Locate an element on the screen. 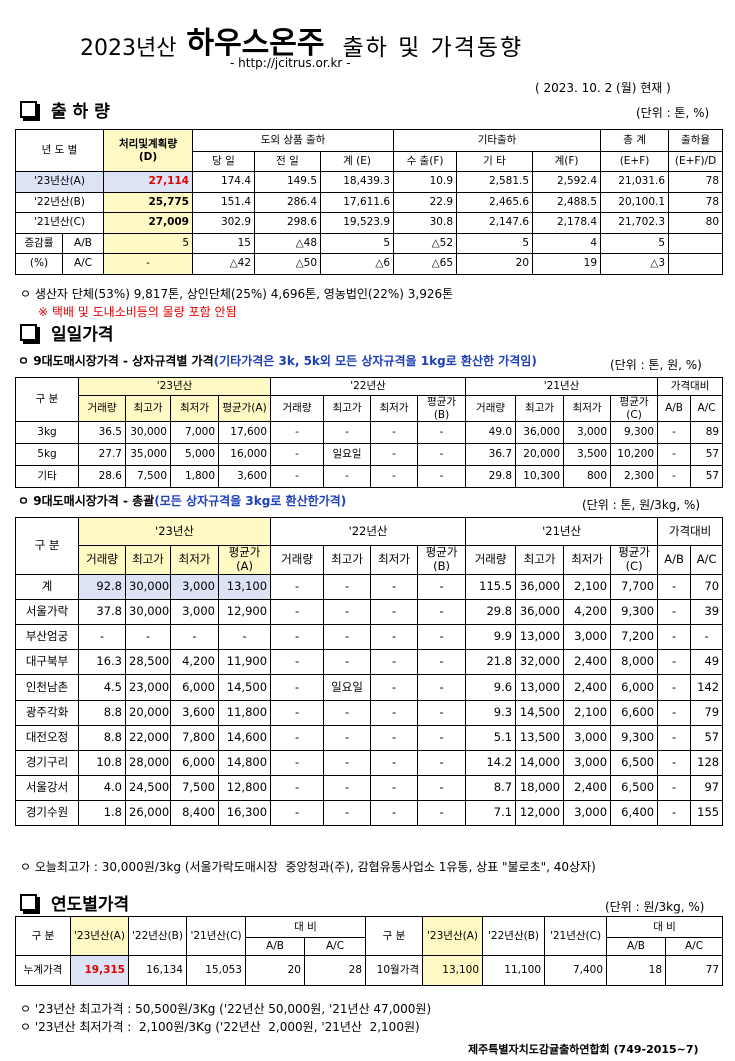 The width and height of the screenshot is (735, 1061). cell: 24,500 is located at coordinates (148, 788).